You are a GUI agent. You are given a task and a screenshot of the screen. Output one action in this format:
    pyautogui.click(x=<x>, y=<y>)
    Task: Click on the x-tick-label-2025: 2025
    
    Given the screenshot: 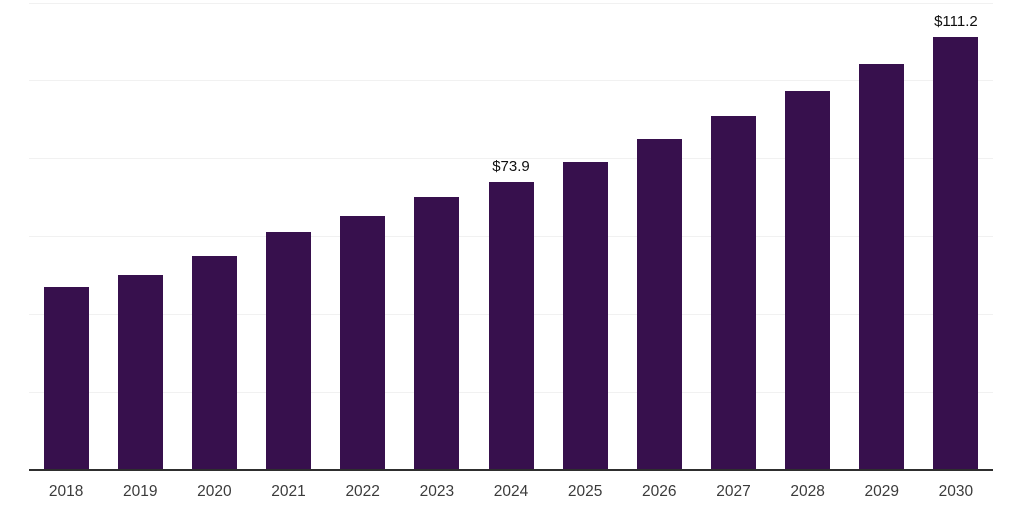 What is the action you would take?
    pyautogui.click(x=585, y=491)
    